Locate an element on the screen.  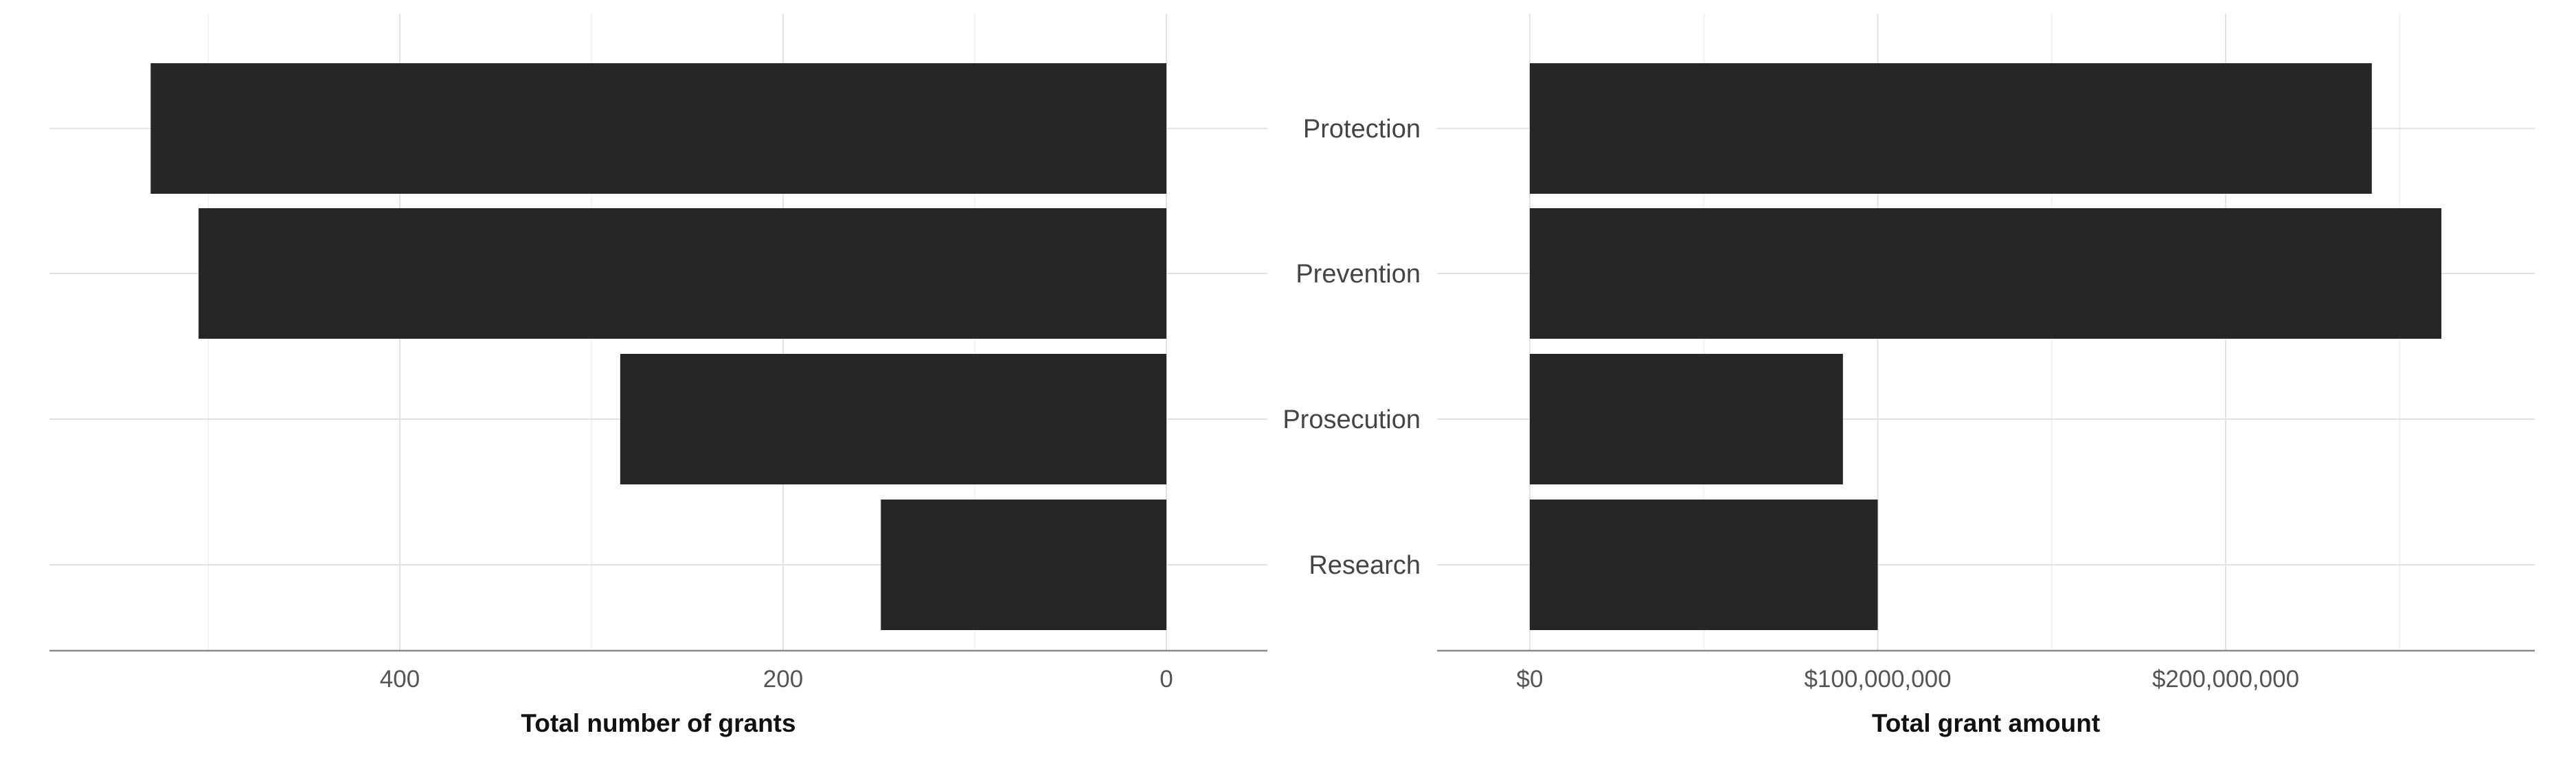
amount-tick-label: $100,000,000 is located at coordinates (1877, 679).